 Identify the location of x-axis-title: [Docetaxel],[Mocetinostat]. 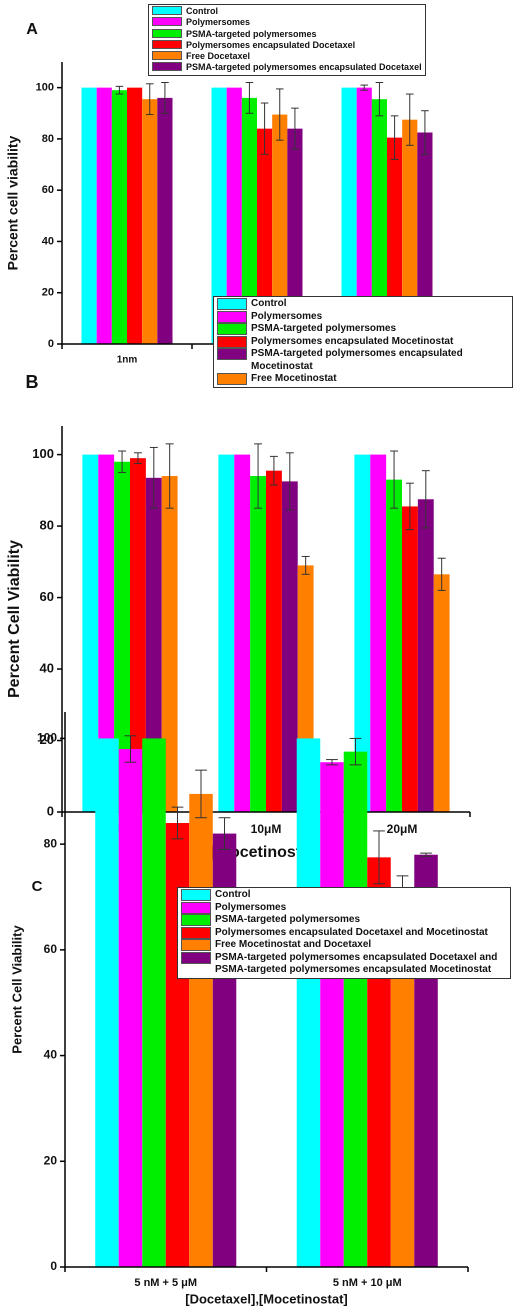
(266, 1298).